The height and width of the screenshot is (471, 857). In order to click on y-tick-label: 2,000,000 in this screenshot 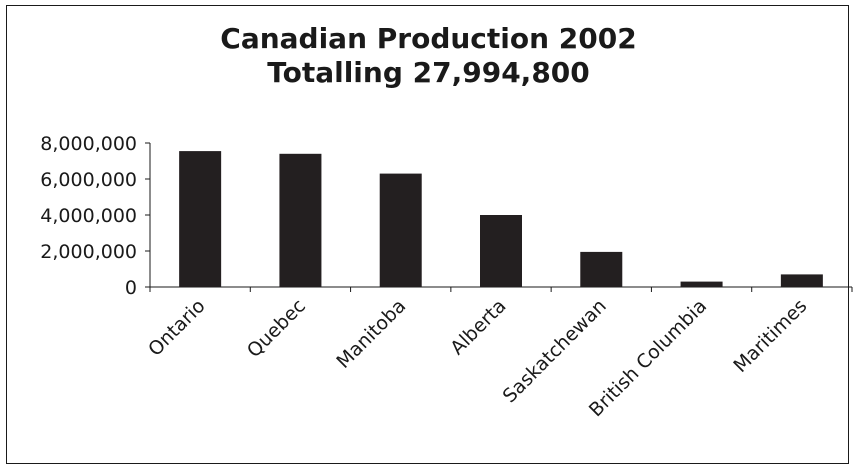, I will do `click(88, 252)`.